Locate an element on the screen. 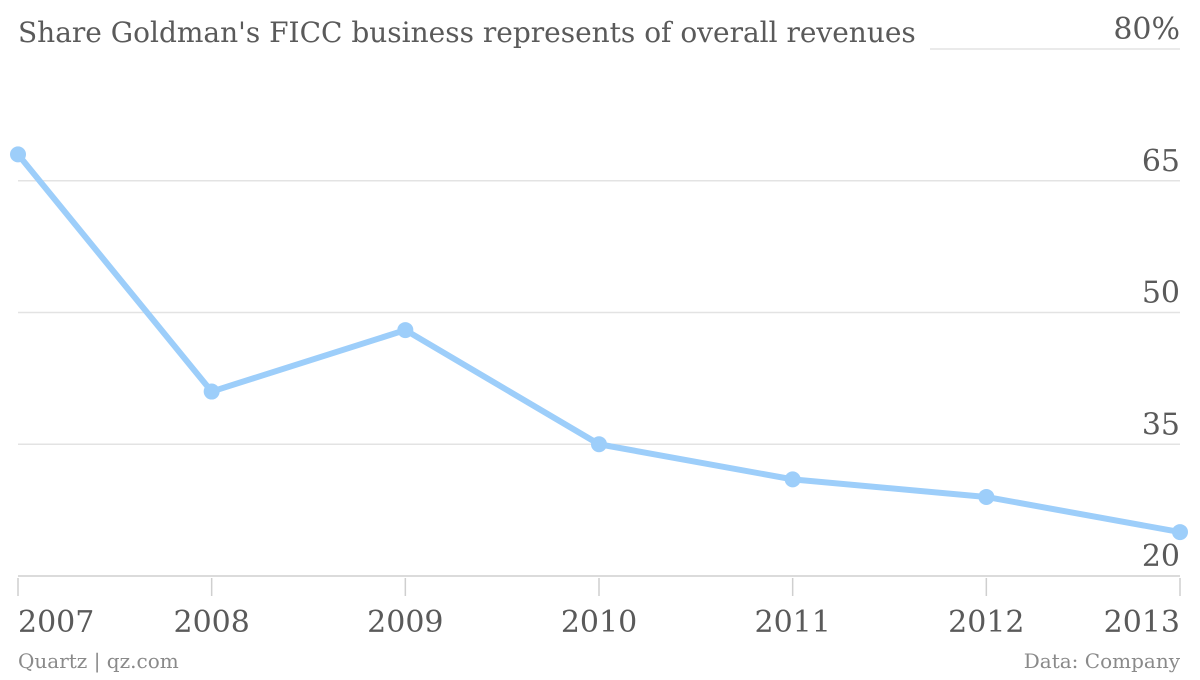 This screenshot has height=680, width=1200. y-tick-label: 50 is located at coordinates (1161, 293).